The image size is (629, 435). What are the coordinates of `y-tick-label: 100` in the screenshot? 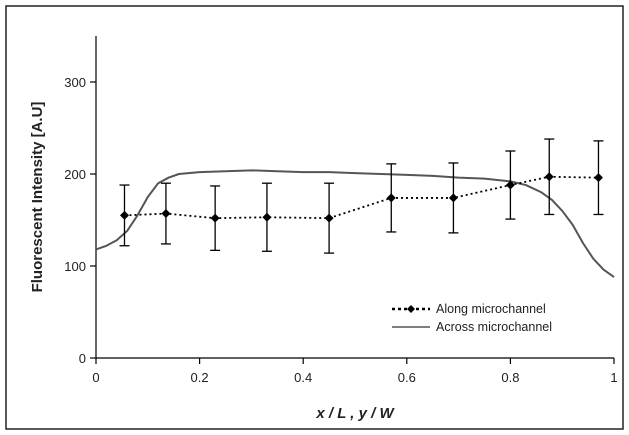 It's located at (75, 266).